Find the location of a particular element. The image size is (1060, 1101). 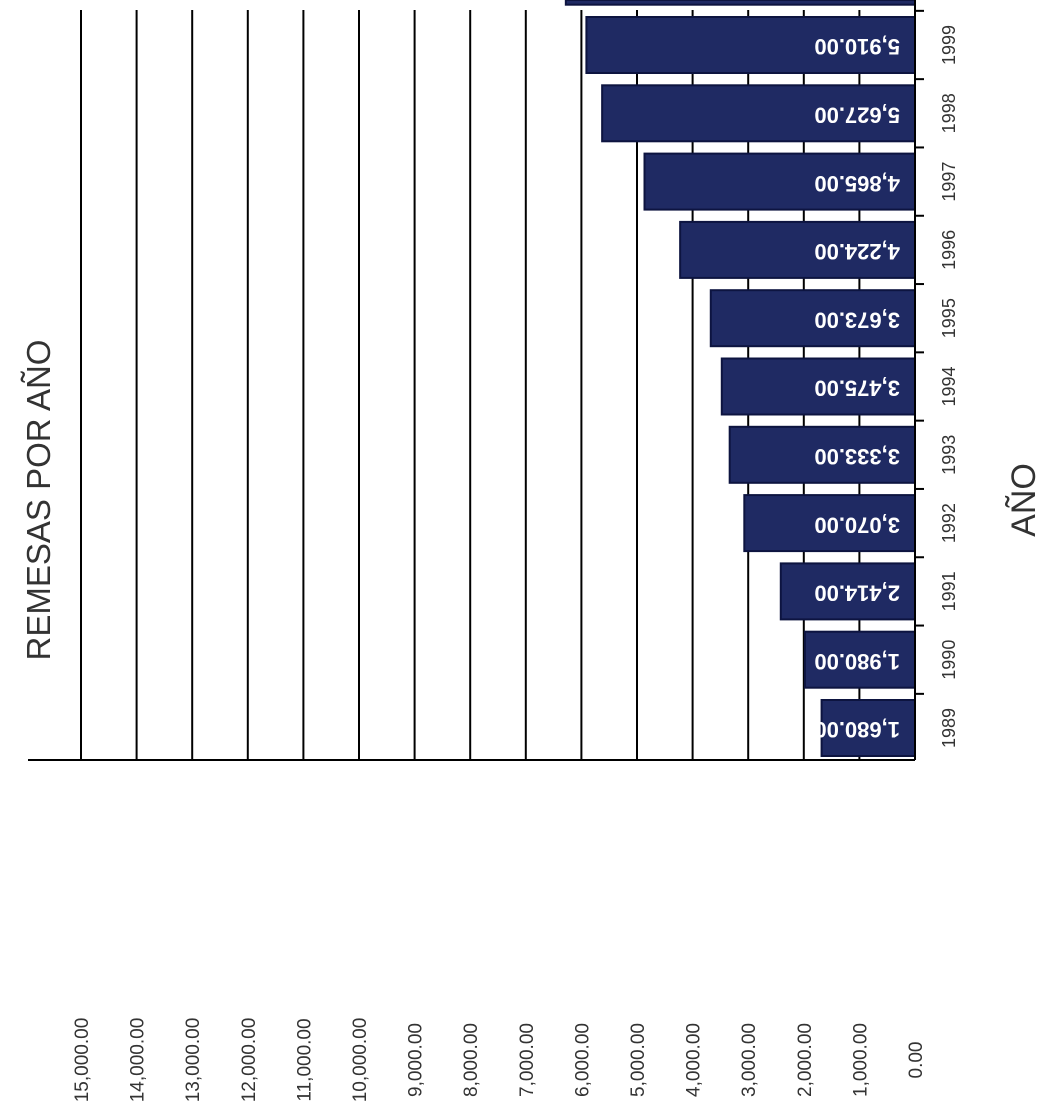

value-tick-label: 14,000.00 is located at coordinates (138, 1059).